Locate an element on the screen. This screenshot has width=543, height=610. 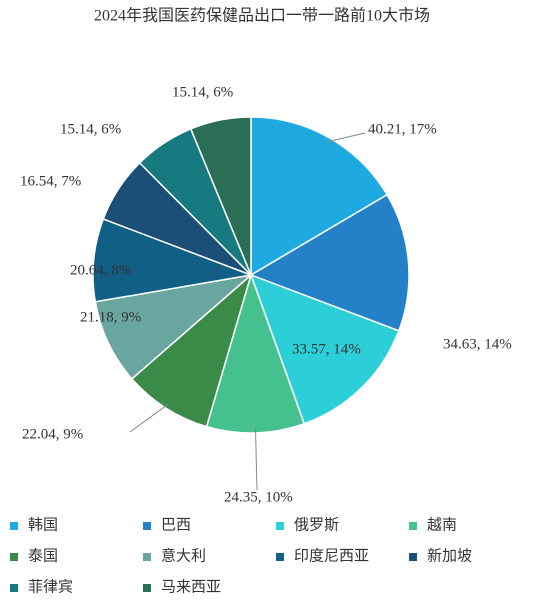
data-label: 21.18, 9% is located at coordinates (110, 317).